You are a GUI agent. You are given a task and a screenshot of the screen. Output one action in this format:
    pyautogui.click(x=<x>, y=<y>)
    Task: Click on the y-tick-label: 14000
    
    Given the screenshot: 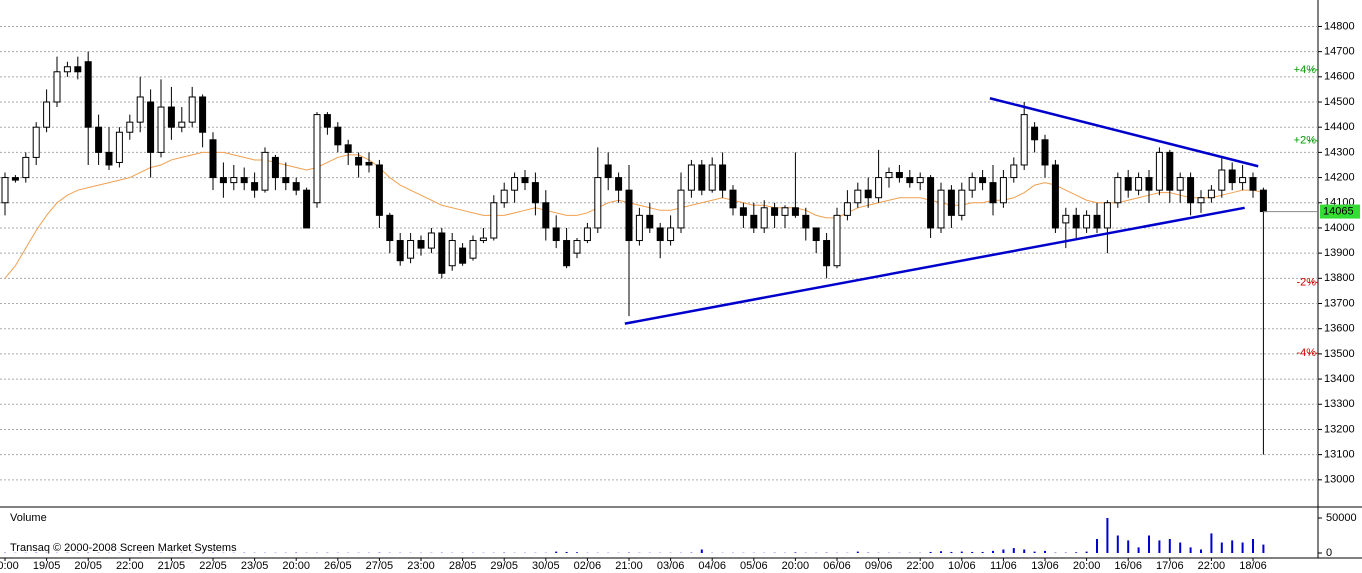 What is the action you would take?
    pyautogui.click(x=1339, y=228)
    